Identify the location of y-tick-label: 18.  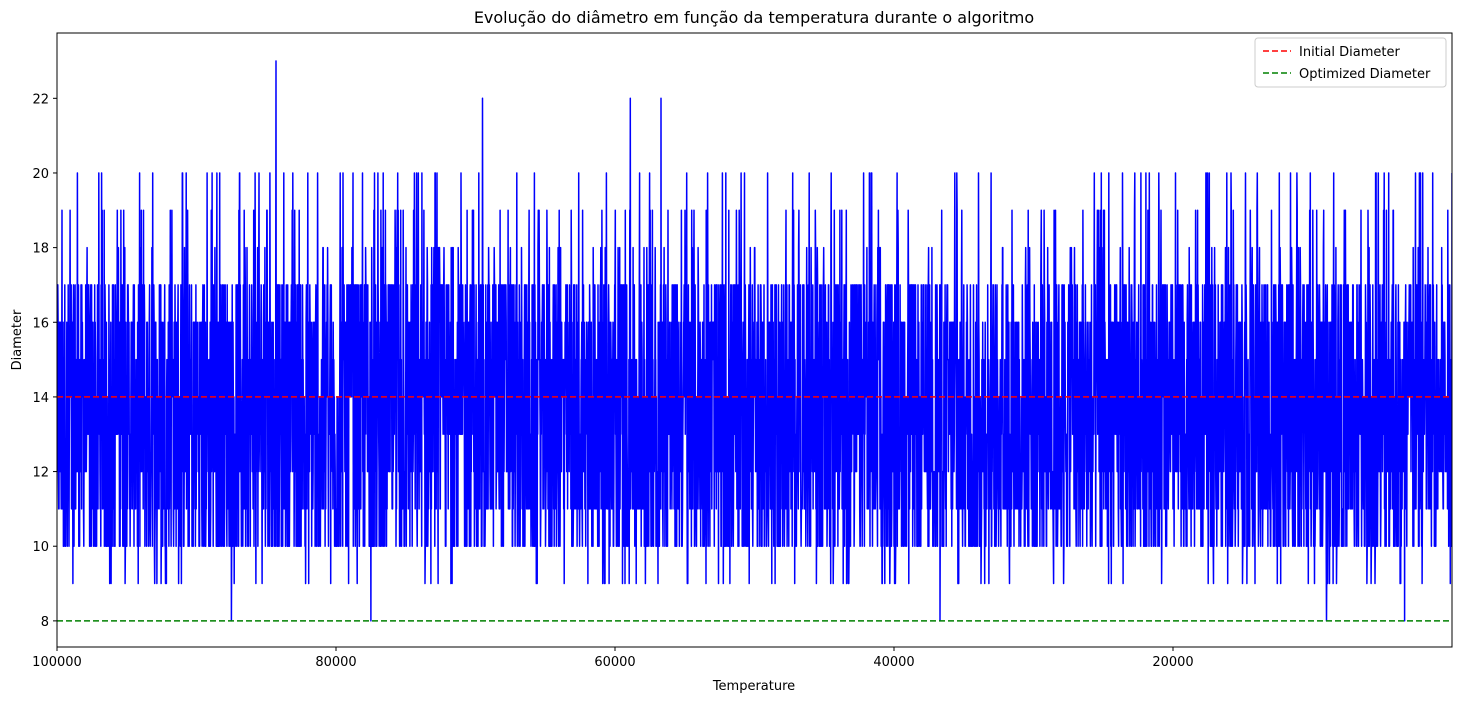
(40, 249).